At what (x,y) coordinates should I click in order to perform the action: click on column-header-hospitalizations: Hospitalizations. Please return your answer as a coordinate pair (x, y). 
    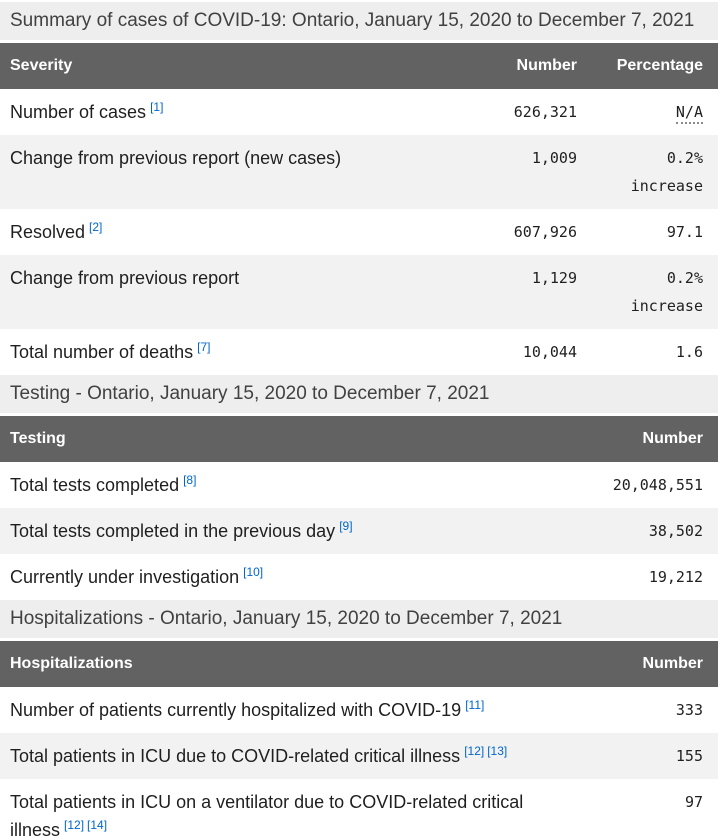
    Looking at the image, I should click on (71, 663).